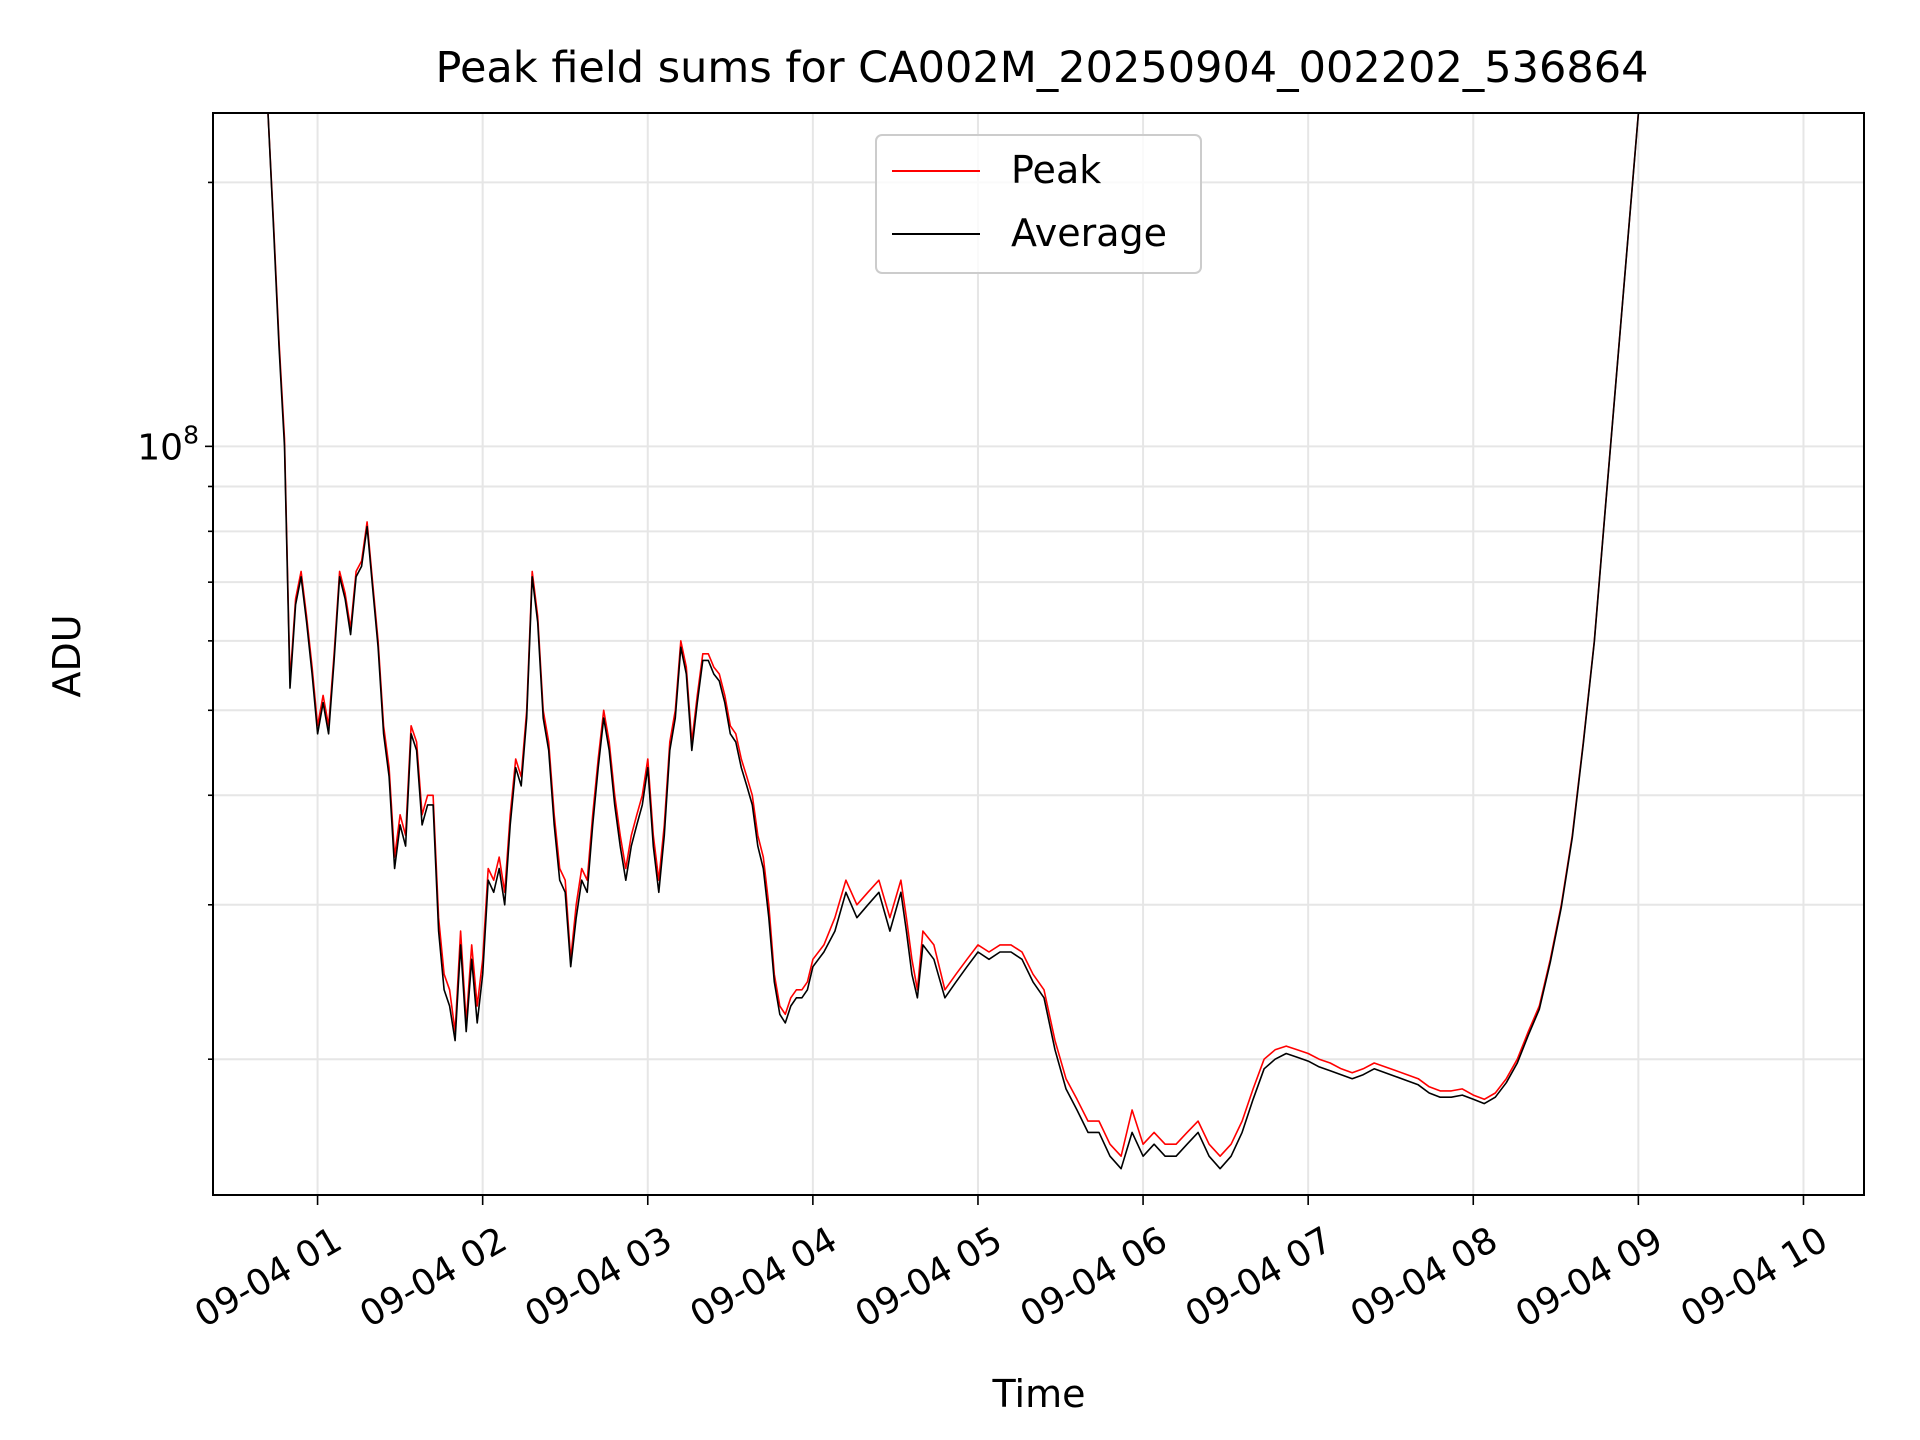 This screenshot has height=1440, width=1920. What do you see at coordinates (1089, 233) in the screenshot?
I see `legend-label-average: Average` at bounding box center [1089, 233].